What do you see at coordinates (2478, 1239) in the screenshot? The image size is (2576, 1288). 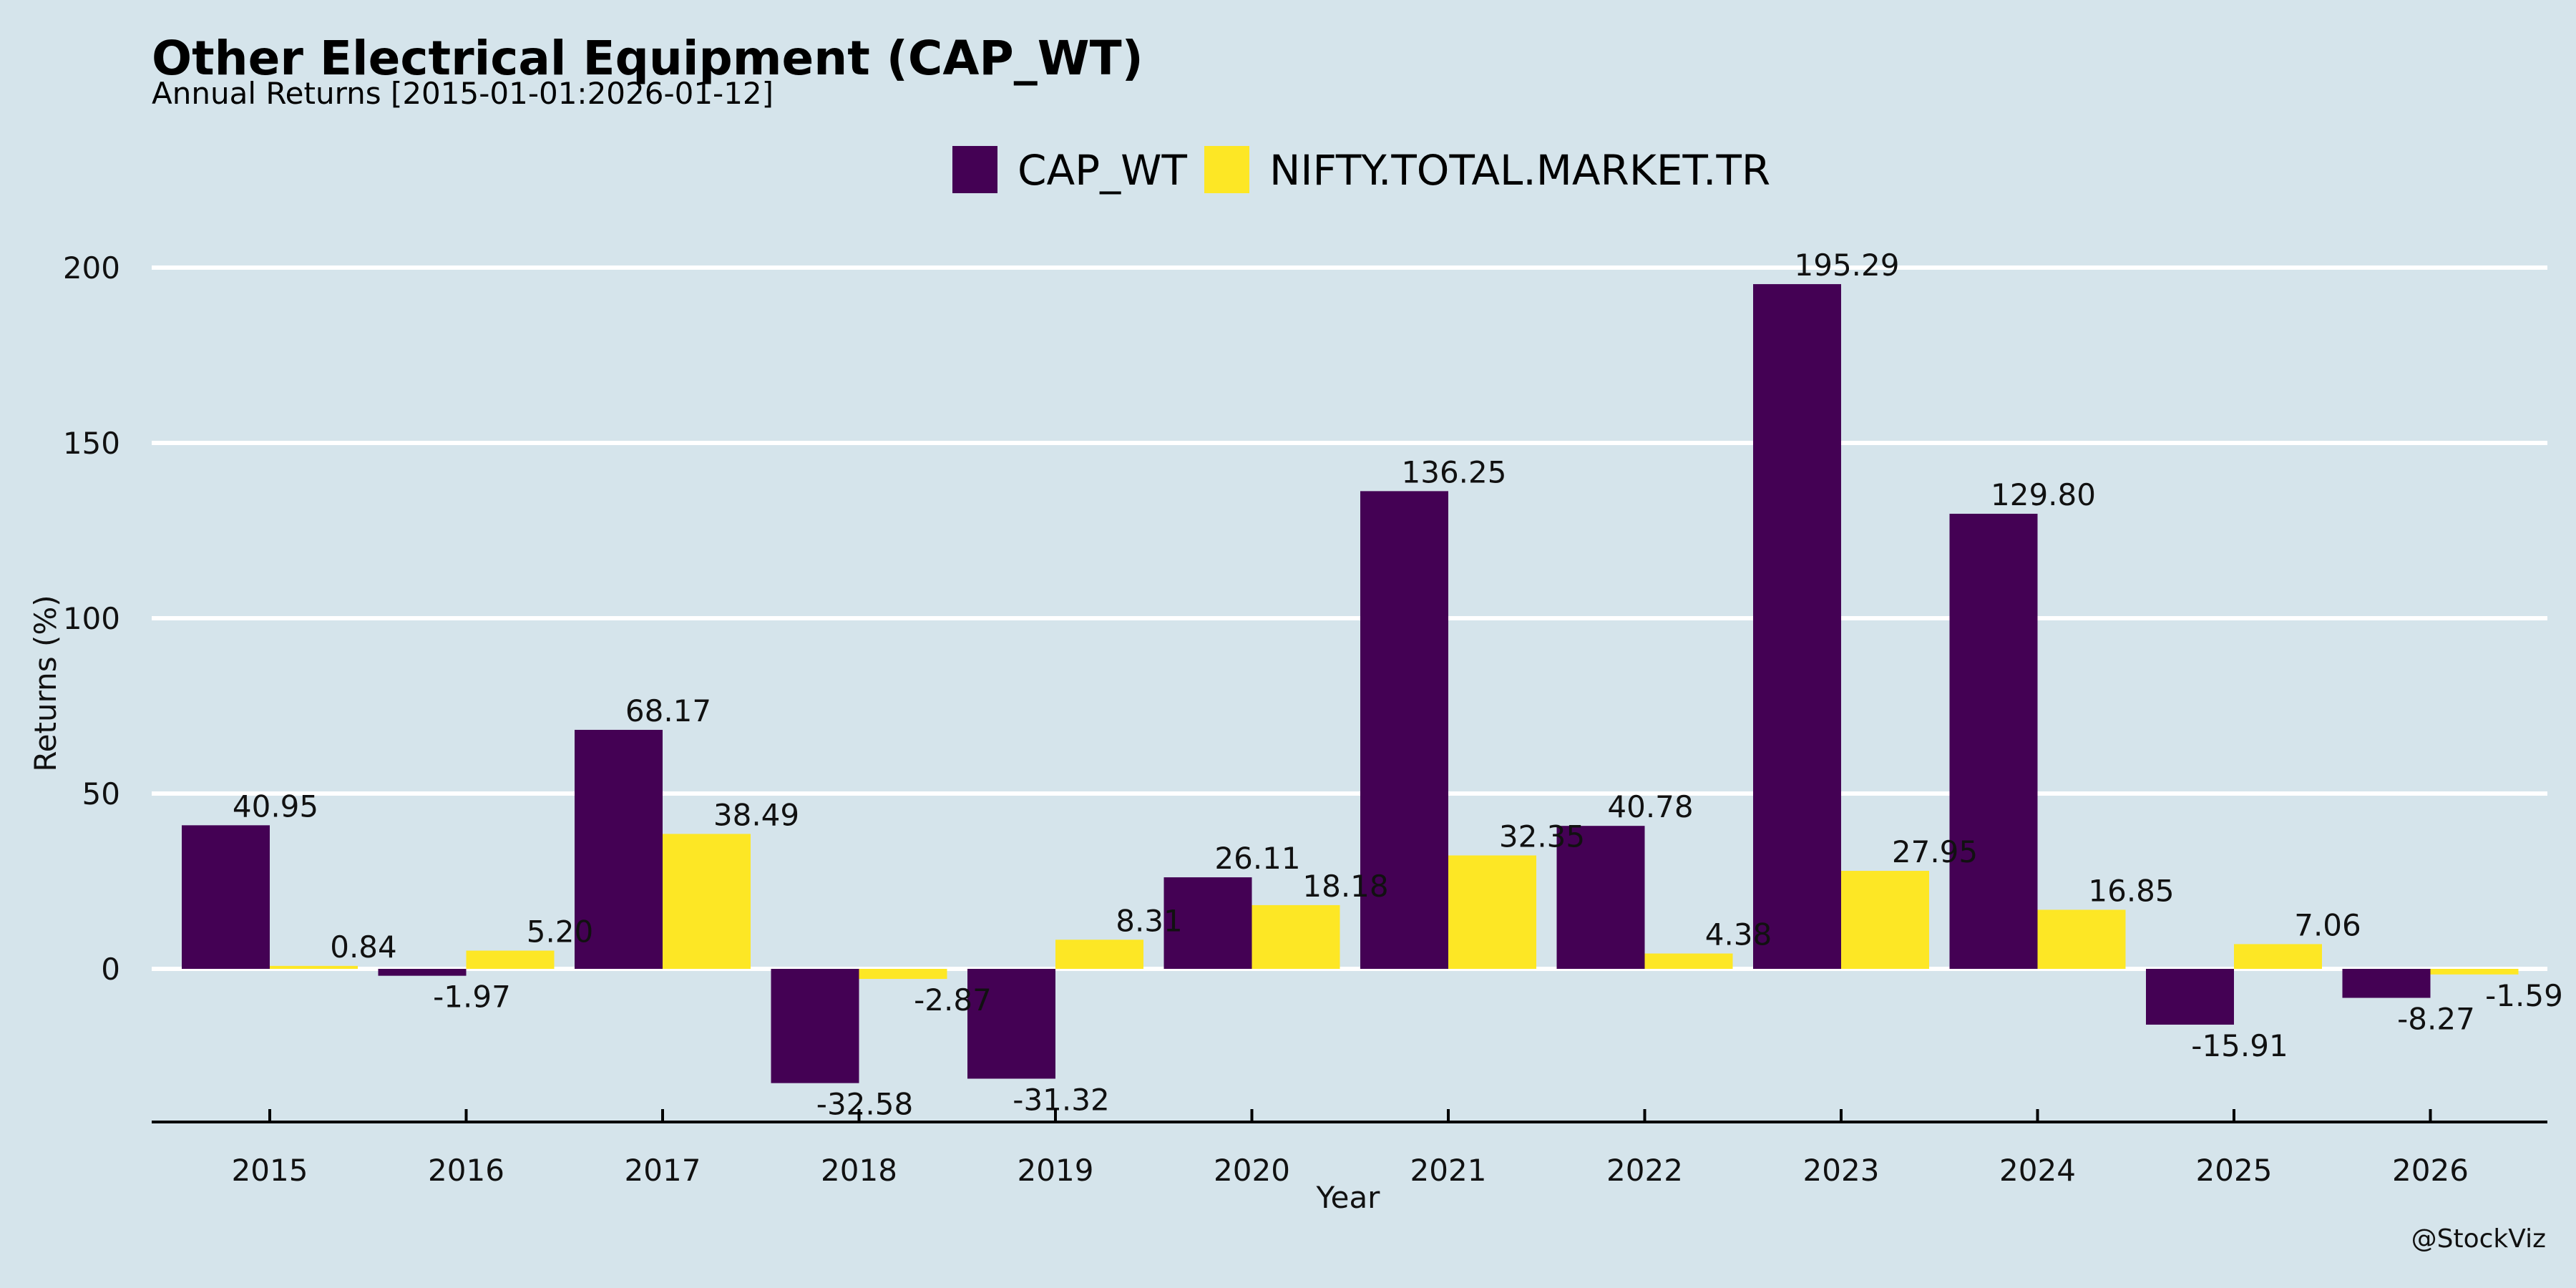 I see `credit-text: @StockViz` at bounding box center [2478, 1239].